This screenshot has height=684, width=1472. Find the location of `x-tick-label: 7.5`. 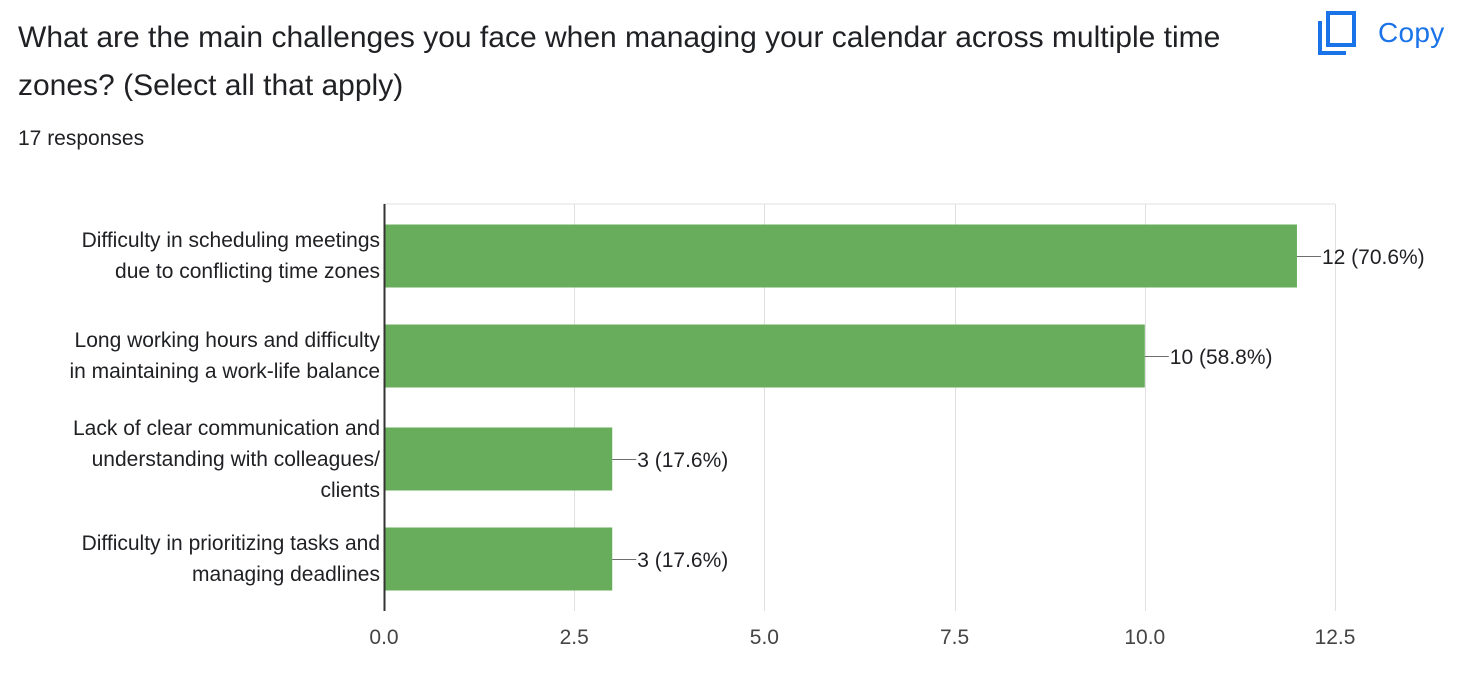

x-tick-label: 7.5 is located at coordinates (954, 637).